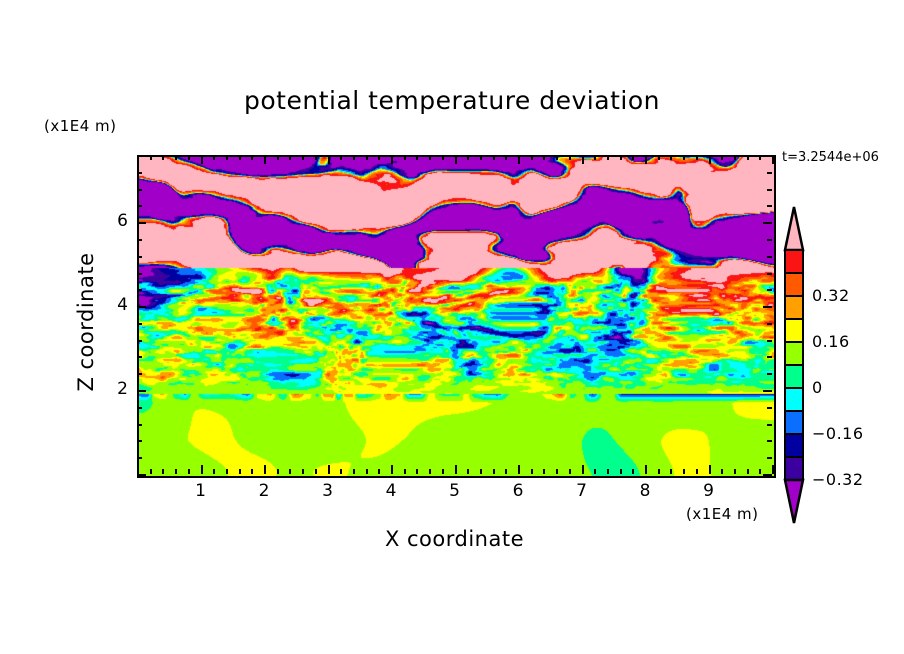 This screenshot has width=904, height=654. Describe the element at coordinates (200, 491) in the screenshot. I see `x-tick-label: 1` at that location.